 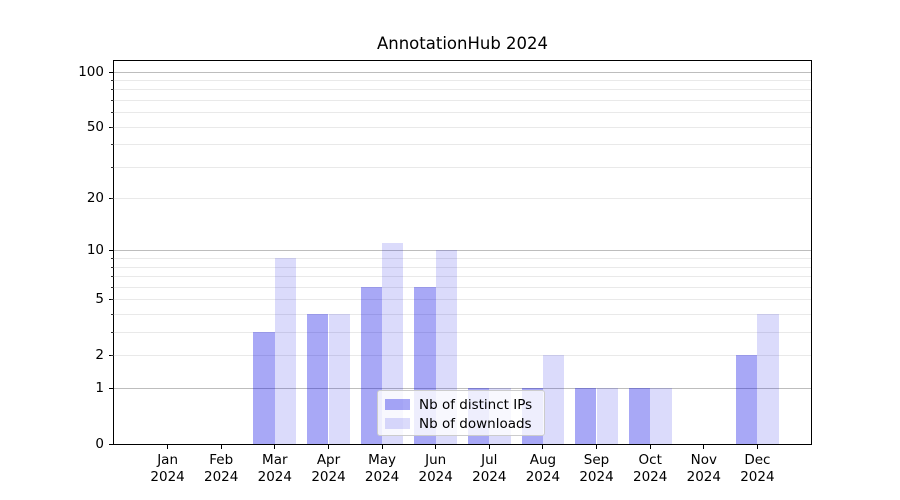 What do you see at coordinates (95, 250) in the screenshot?
I see `y-tick-label-10: 10` at bounding box center [95, 250].